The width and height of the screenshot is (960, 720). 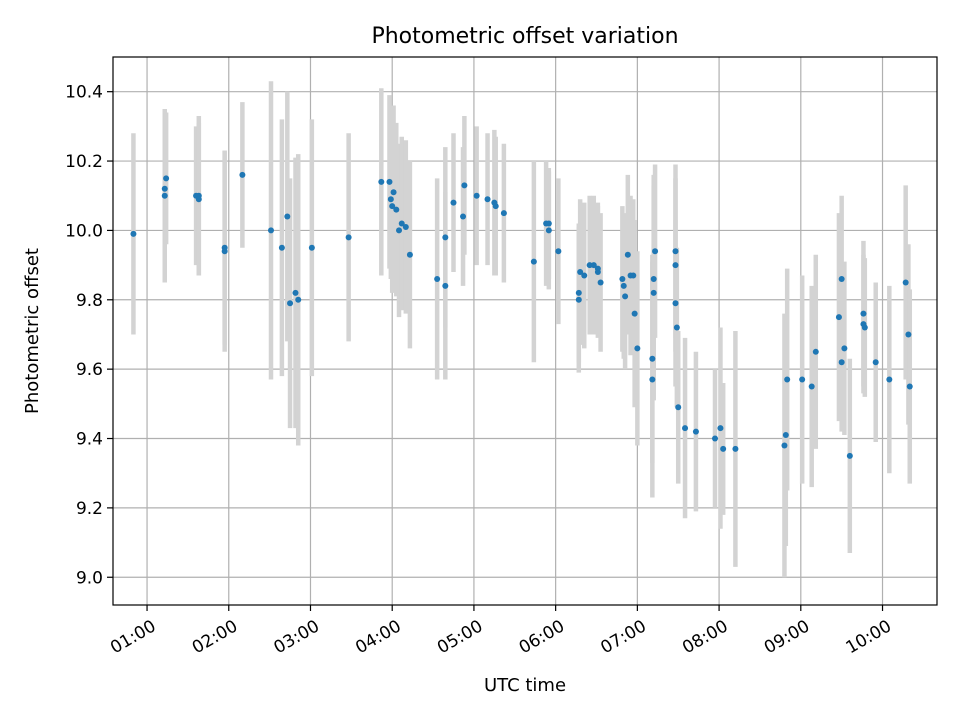 What do you see at coordinates (89, 509) in the screenshot?
I see `y-tick-label: 9.2` at bounding box center [89, 509].